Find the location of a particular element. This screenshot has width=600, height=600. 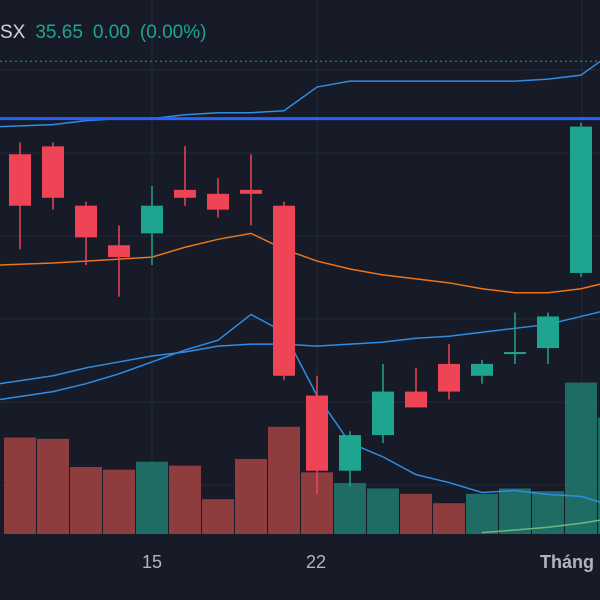

x-axis: 15 22 Tháng is located at coordinates (300, 567).